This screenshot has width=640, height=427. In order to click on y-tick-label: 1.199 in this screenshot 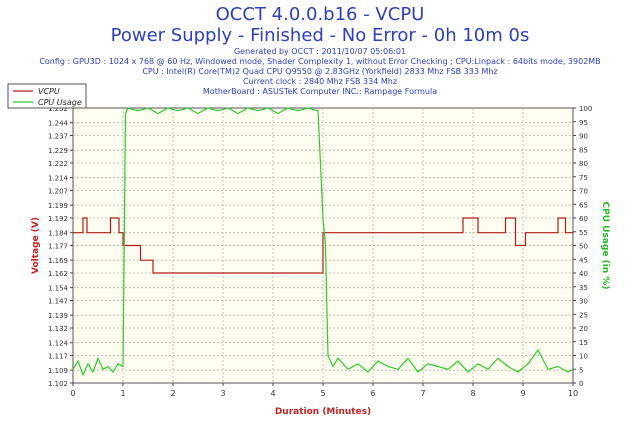, I will do `click(58, 206)`.